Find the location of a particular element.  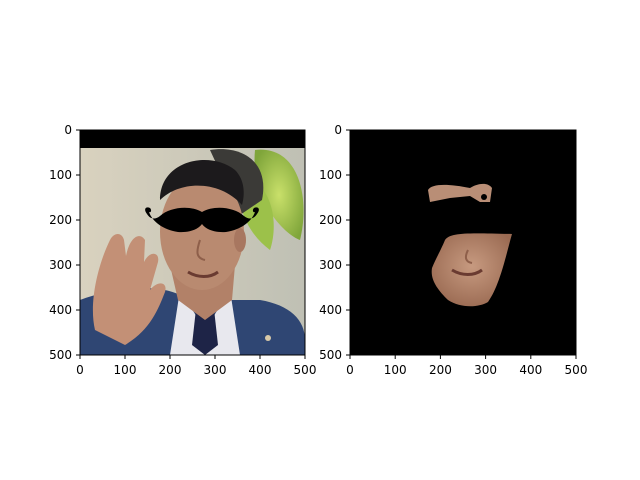

lapel-pin is located at coordinates (268, 338).